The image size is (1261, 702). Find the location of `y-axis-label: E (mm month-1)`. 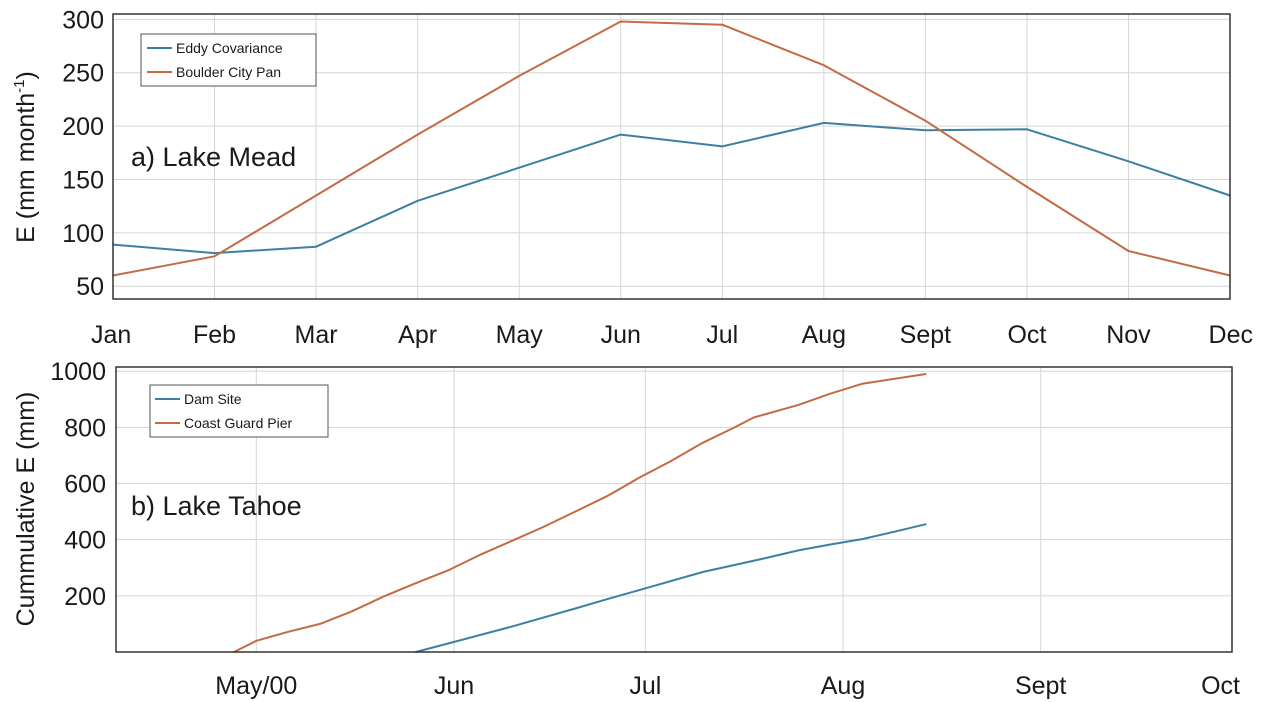

y-axis-label: E (mm month-1) is located at coordinates (25, 157).